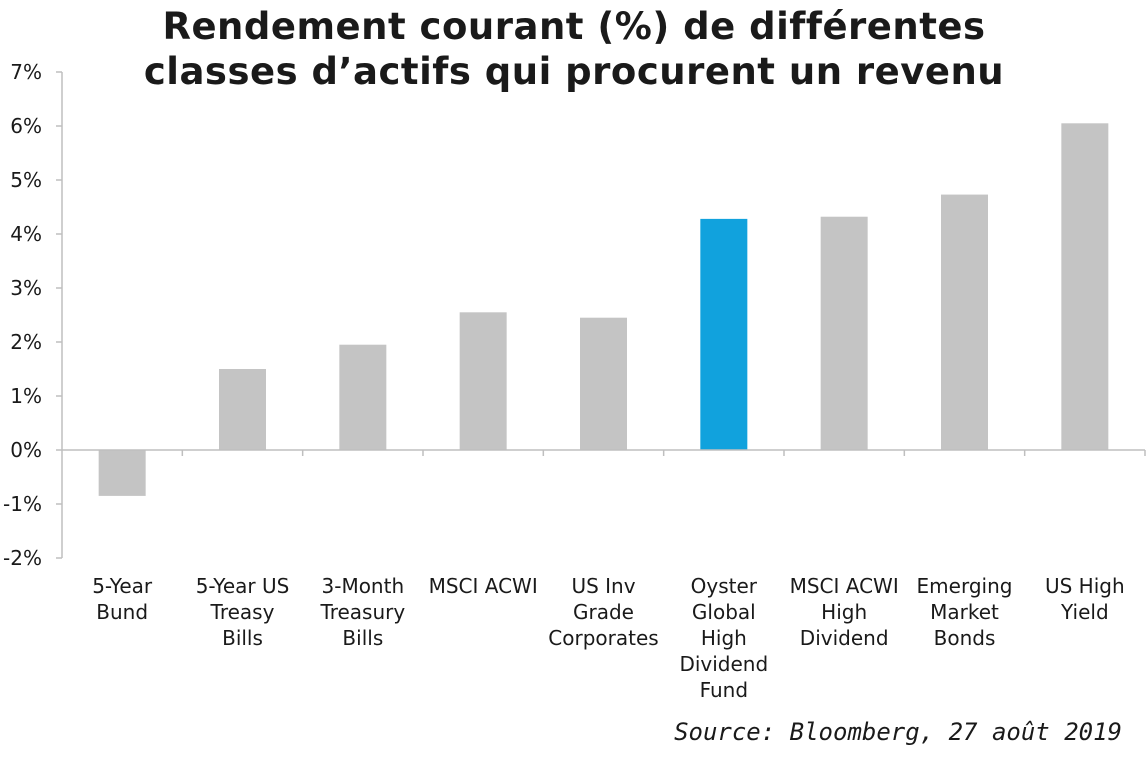 The image size is (1148, 762). I want to click on y-tick-label: 0%, so click(26, 450).